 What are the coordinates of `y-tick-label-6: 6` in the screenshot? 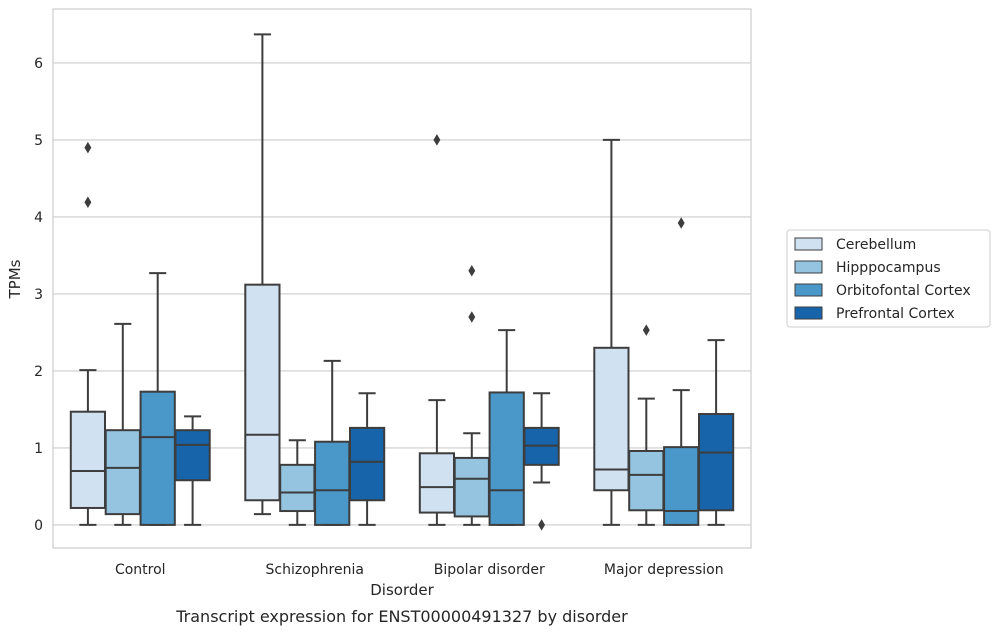 It's located at (38, 64).